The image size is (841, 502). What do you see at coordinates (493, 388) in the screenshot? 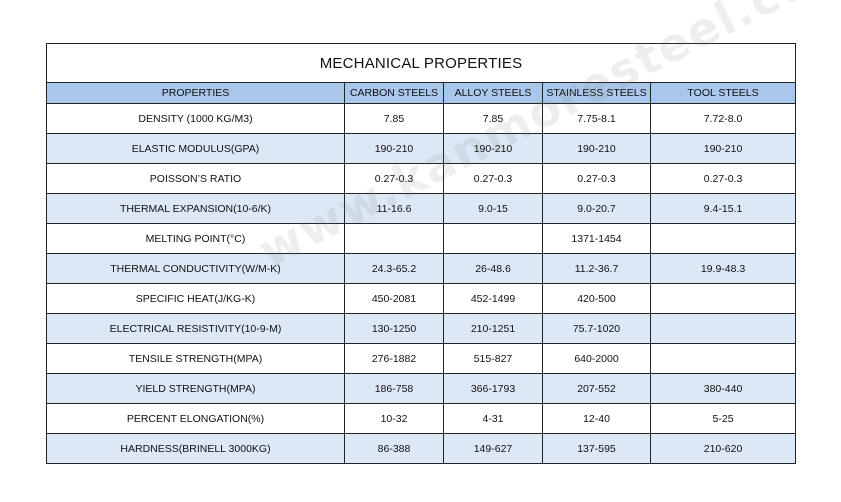
I see `cell-alloy-steels: 366-1793` at bounding box center [493, 388].